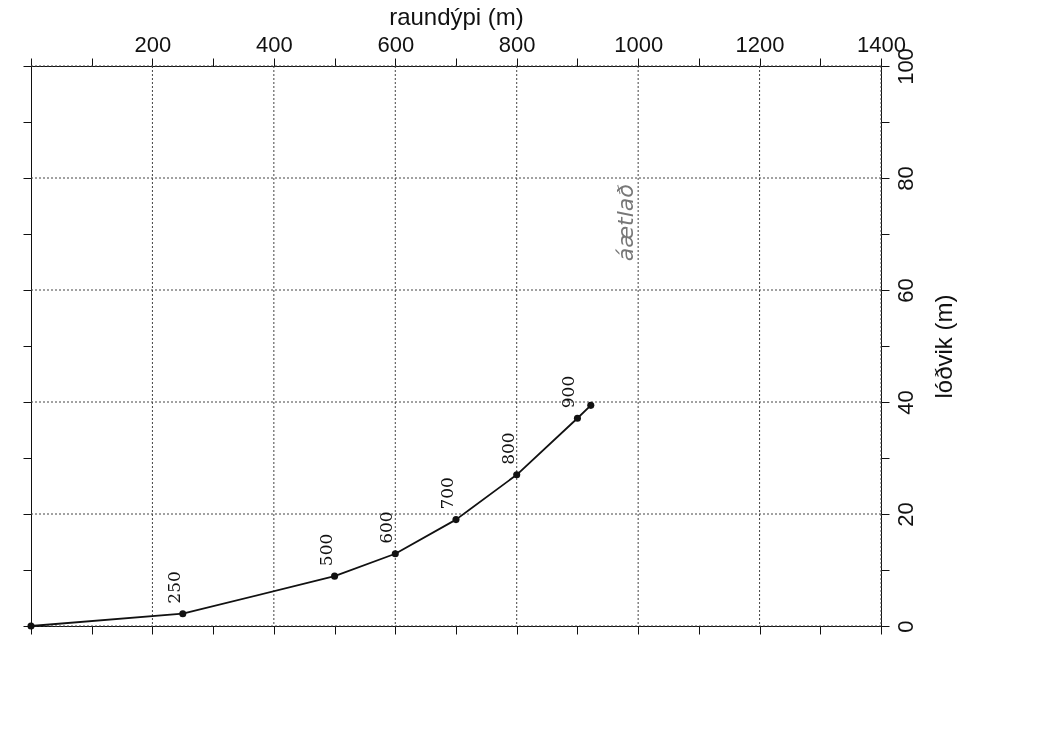  I want to click on text: 700, so click(447, 493).